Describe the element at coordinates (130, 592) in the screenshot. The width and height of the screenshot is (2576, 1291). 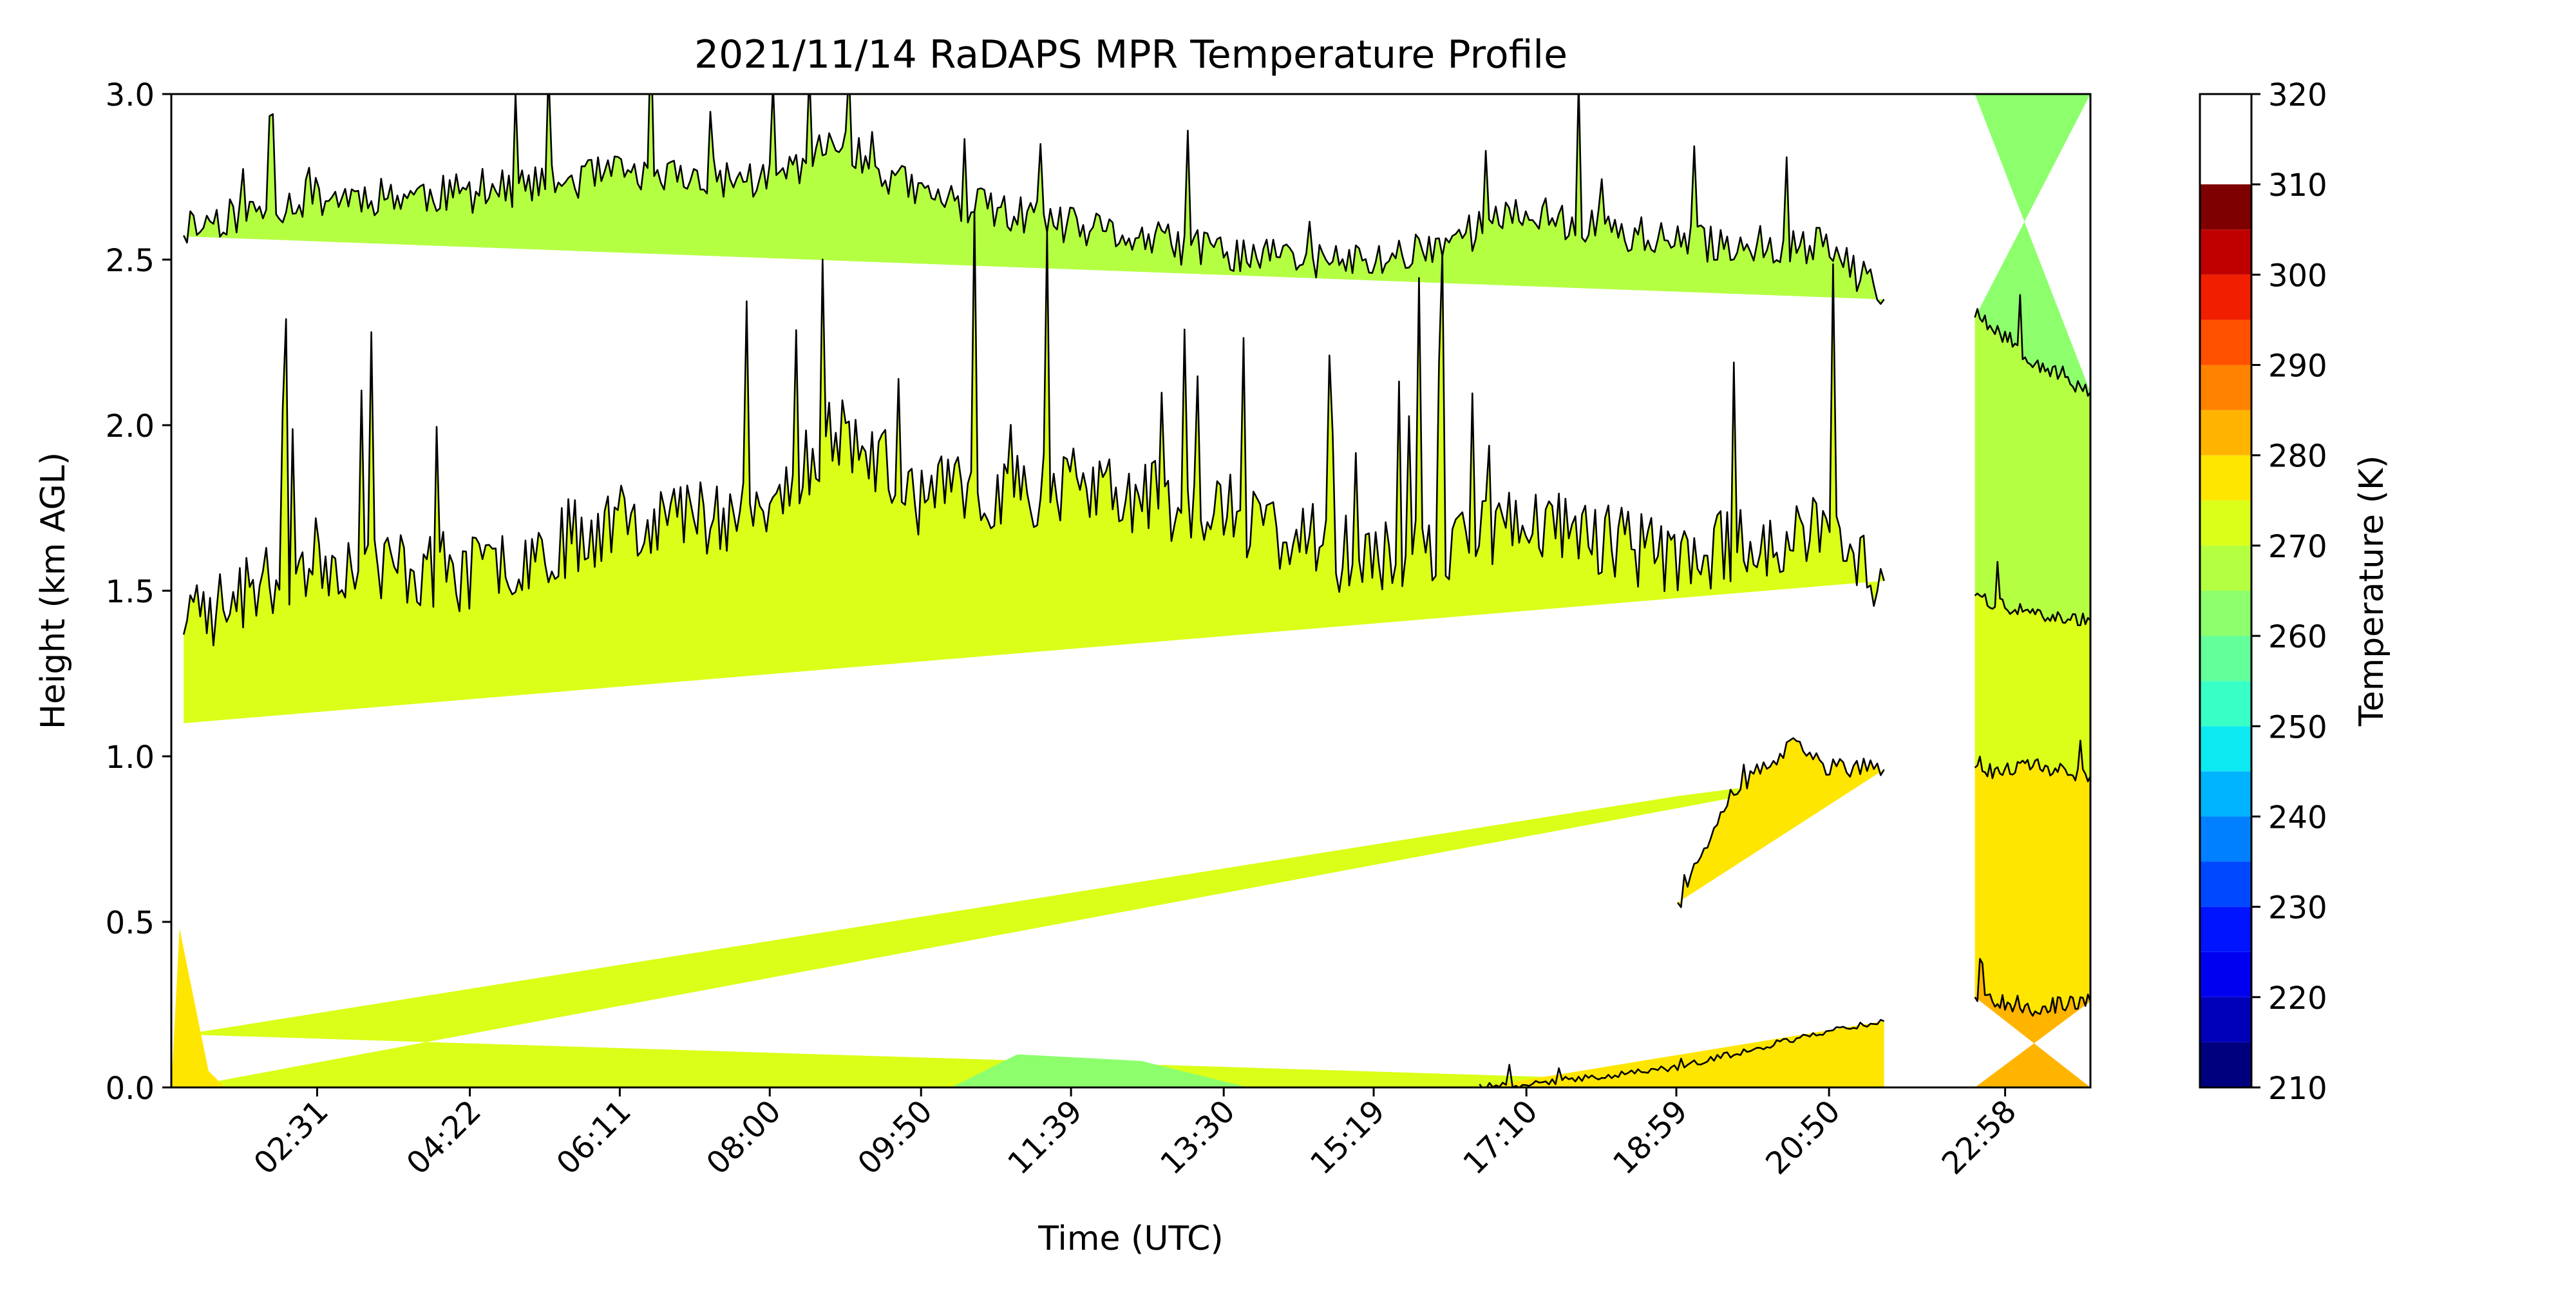
I see `y-tick-label: 1.5` at that location.